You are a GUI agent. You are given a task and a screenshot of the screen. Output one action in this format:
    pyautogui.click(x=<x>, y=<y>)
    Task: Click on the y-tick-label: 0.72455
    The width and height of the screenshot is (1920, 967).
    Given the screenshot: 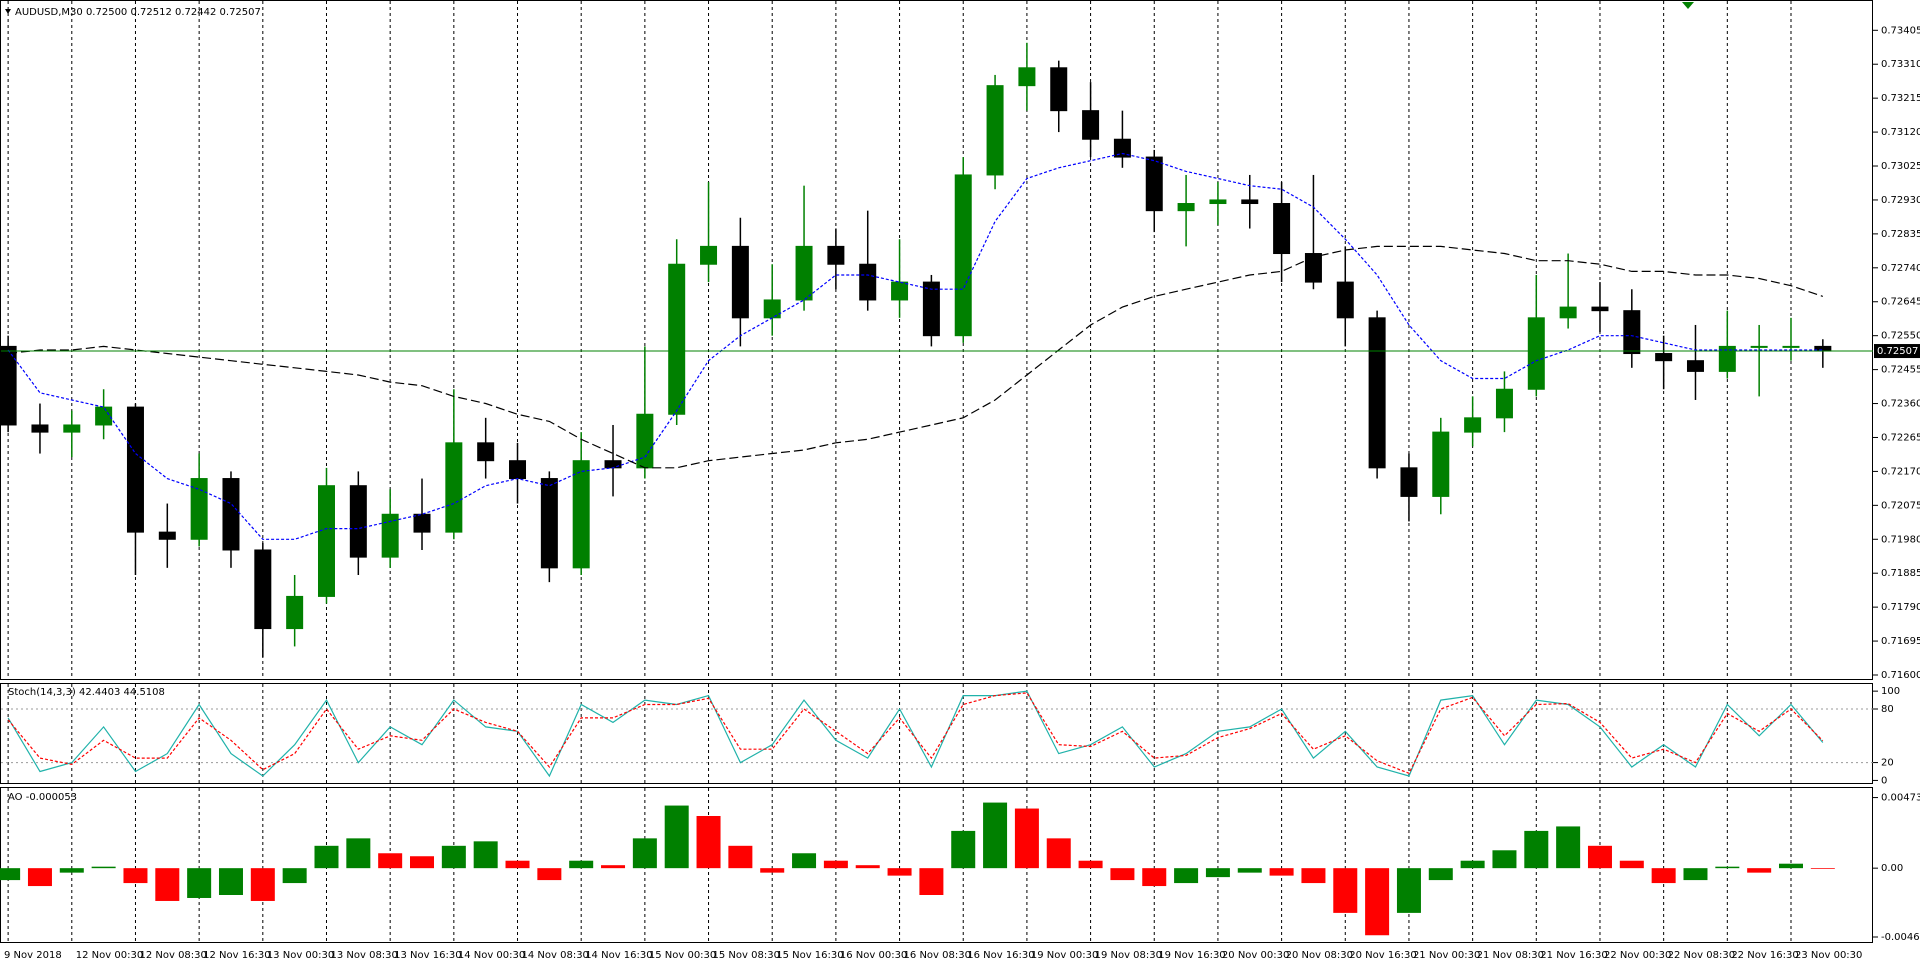 What is the action you would take?
    pyautogui.click(x=1900, y=370)
    